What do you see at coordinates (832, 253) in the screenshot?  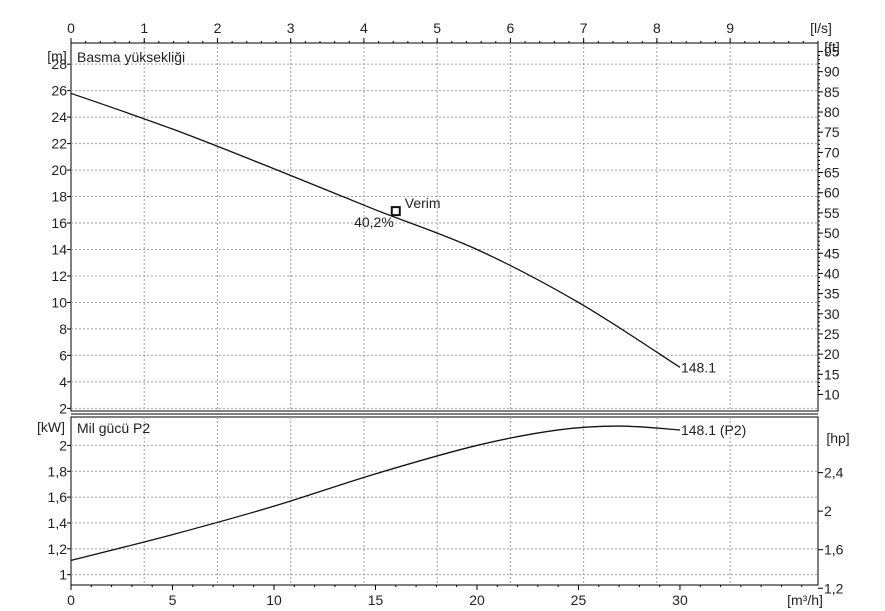 I see `y-right-tick-label: 45` at bounding box center [832, 253].